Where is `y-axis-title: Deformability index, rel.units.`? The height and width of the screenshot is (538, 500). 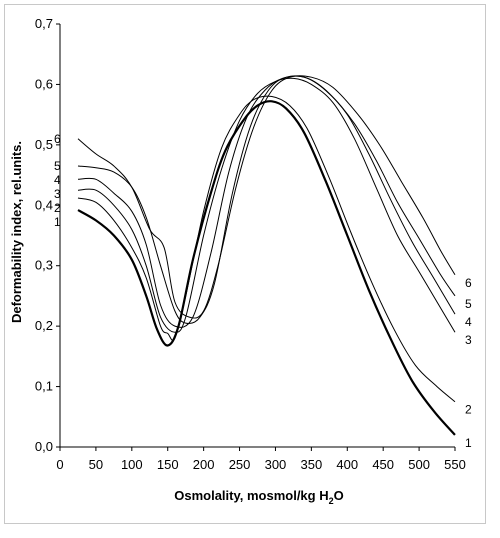
y-axis-title: Deformability index, rel.units. is located at coordinates (16, 232).